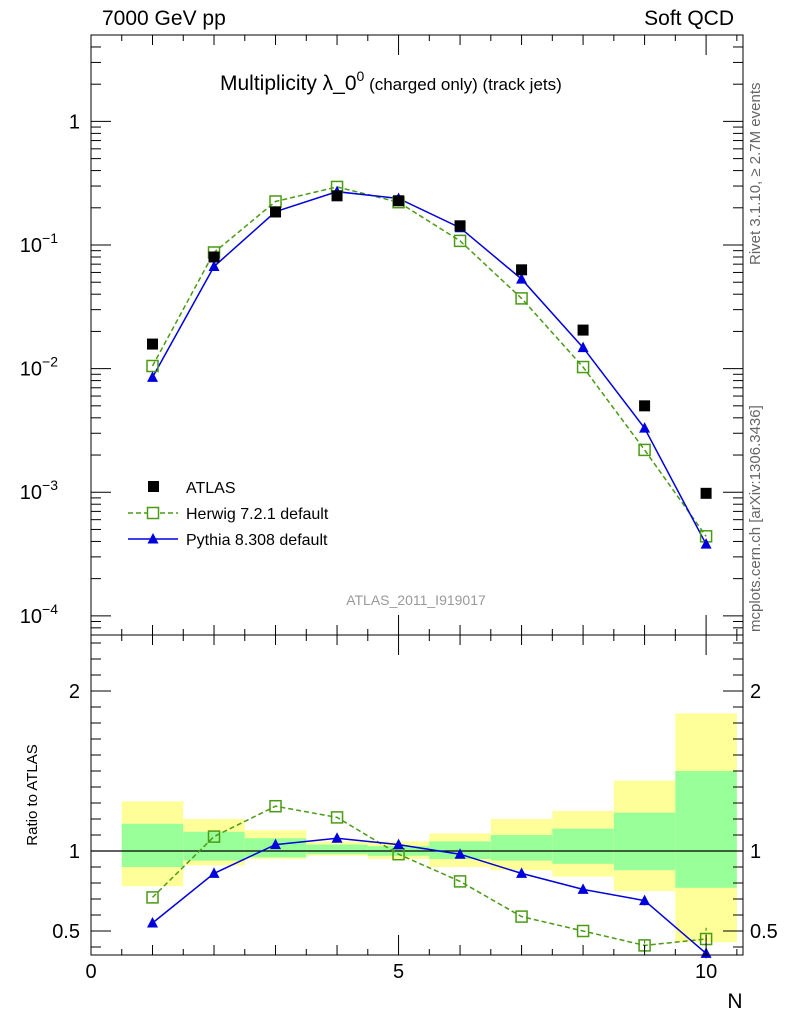  What do you see at coordinates (39, 243) in the screenshot?
I see `y-tick-label: 10⁻¹` at bounding box center [39, 243].